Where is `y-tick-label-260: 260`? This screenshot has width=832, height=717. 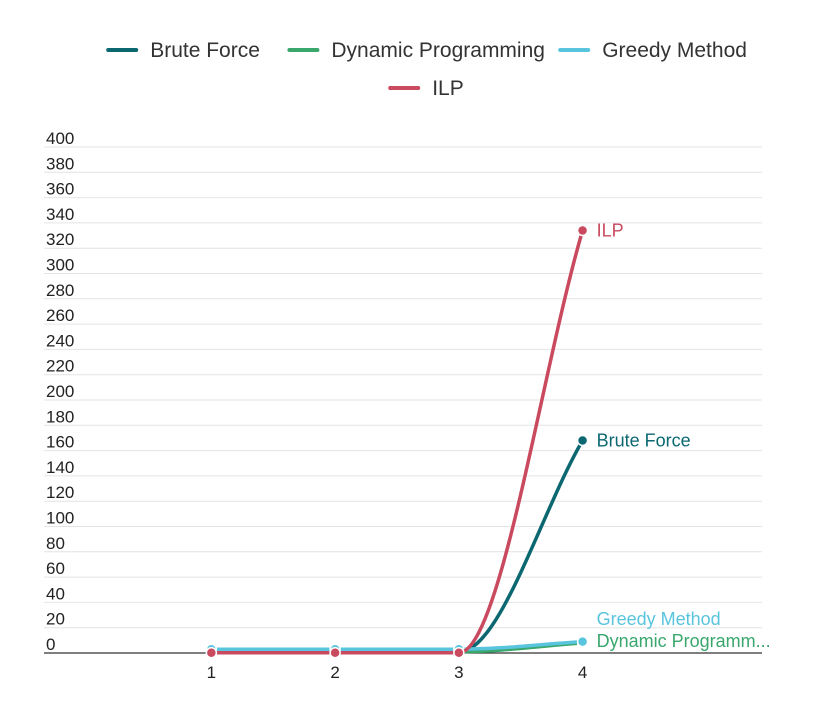 y-tick-label-260: 260 is located at coordinates (60, 315).